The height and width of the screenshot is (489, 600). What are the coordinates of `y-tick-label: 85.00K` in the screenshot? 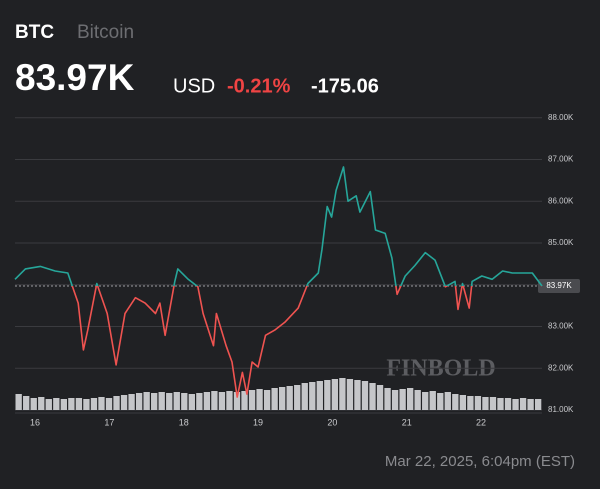 It's located at (561, 242).